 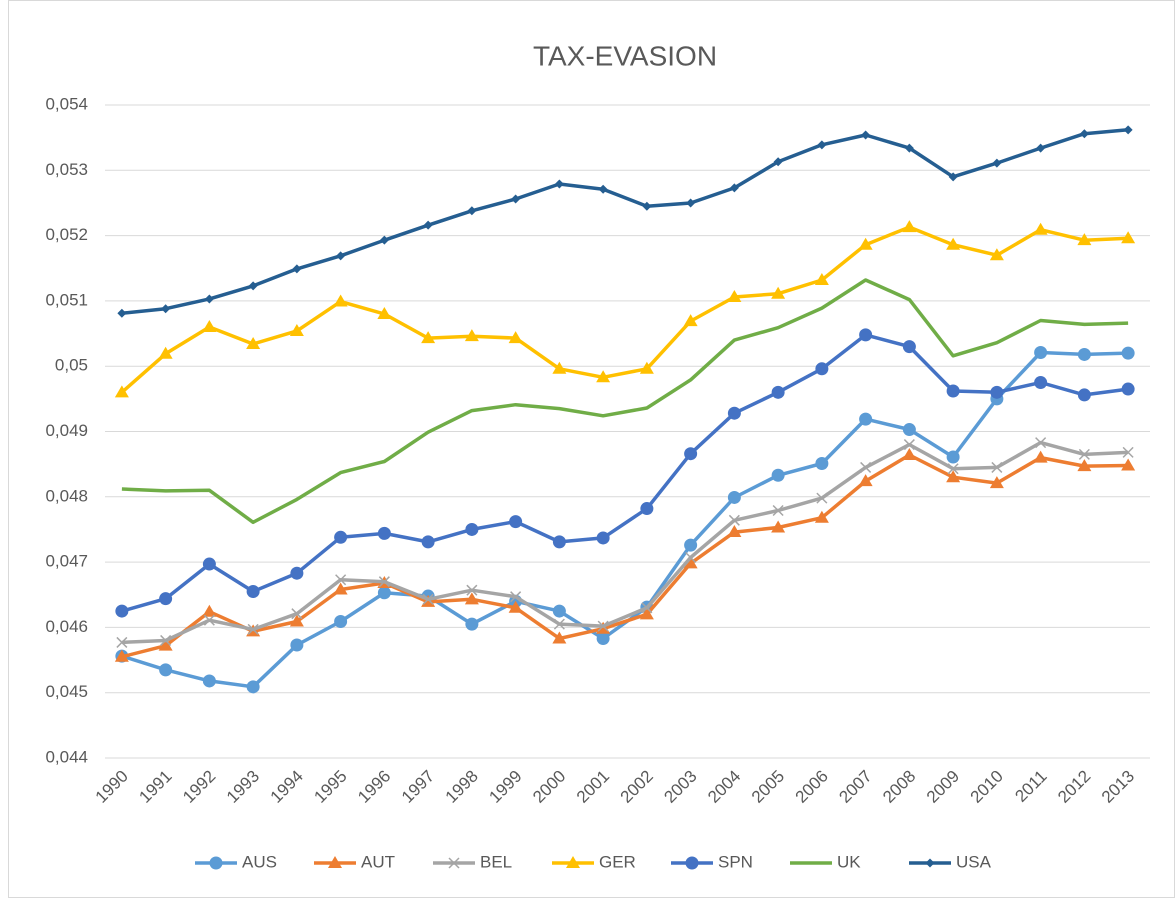 I want to click on y-tick-label: 0,046, so click(x=66, y=626).